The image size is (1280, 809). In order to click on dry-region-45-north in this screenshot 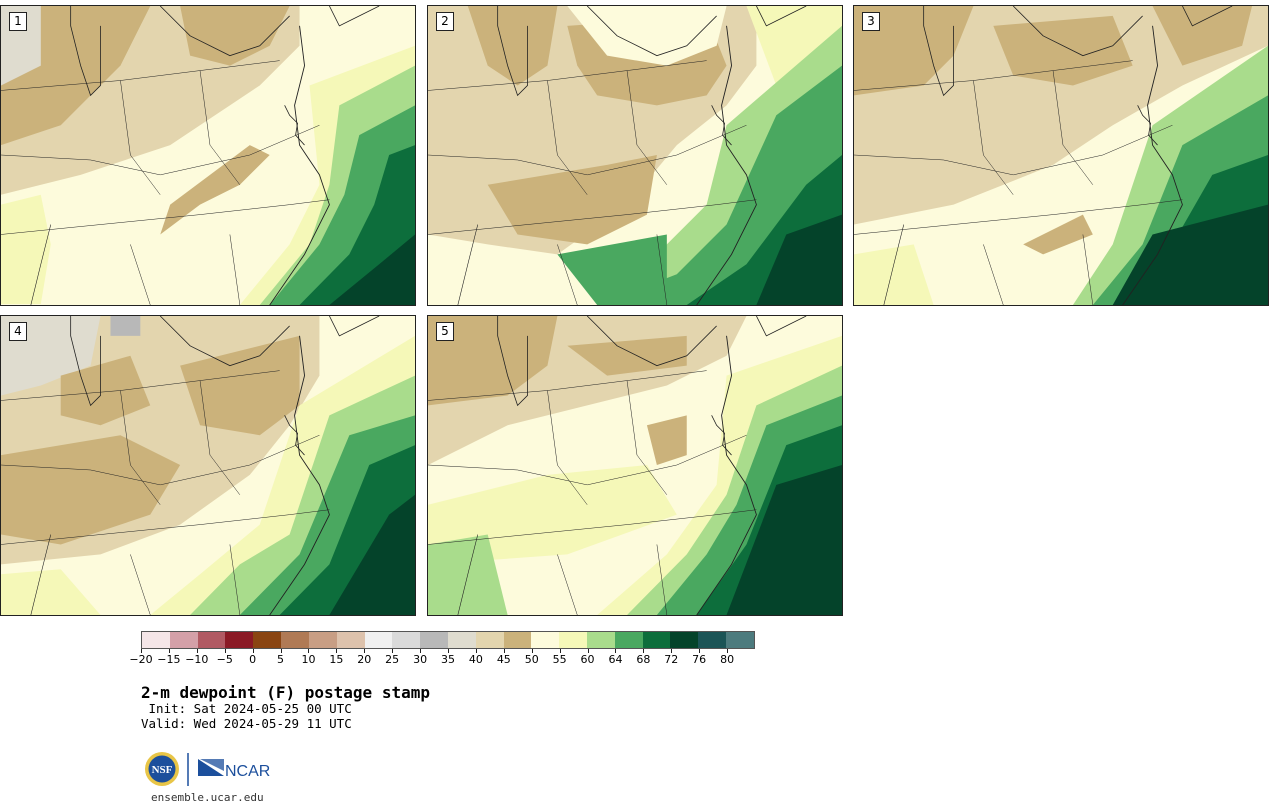, I will do `click(235, 36)`.